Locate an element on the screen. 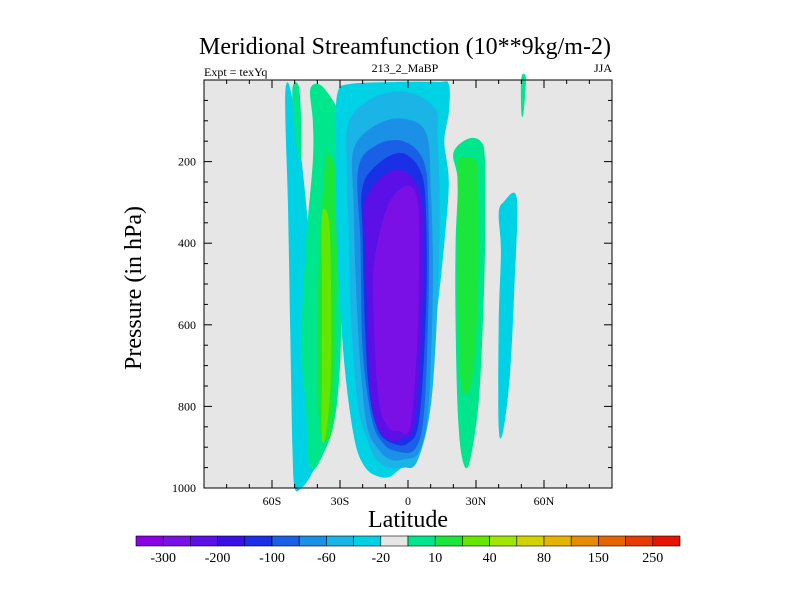  x-tick-label: 30N is located at coordinates (476, 501).